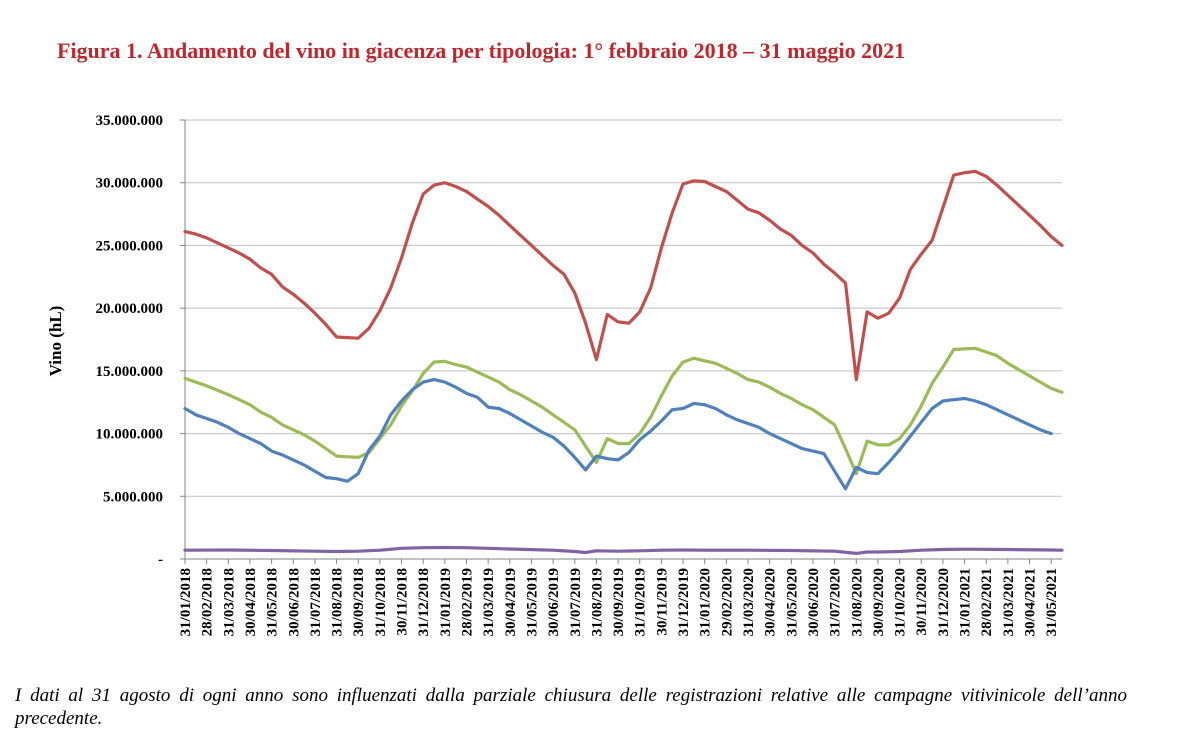 The image size is (1200, 733). What do you see at coordinates (130, 121) in the screenshot?
I see `y-tick-label: 35.000.000` at bounding box center [130, 121].